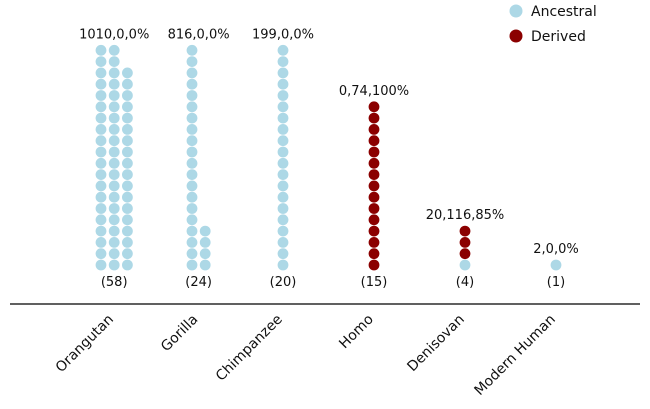 The image size is (650, 409). Describe the element at coordinates (553, 24) in the screenshot. I see `legend: Ancestral Derived` at that location.